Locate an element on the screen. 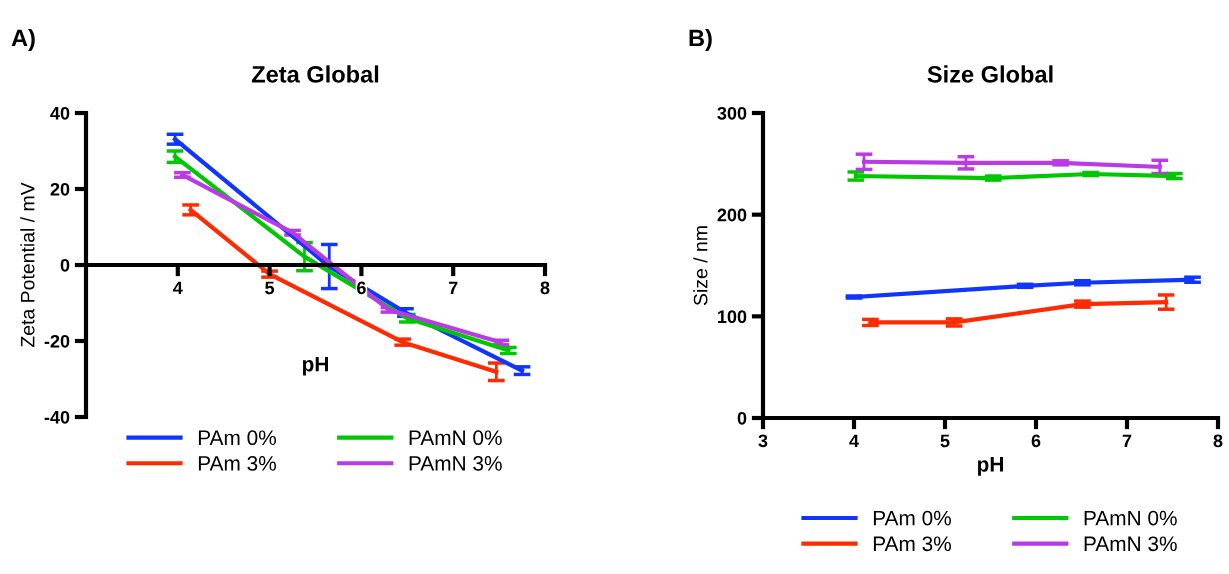  y-tick-label: 300 is located at coordinates (732, 113).